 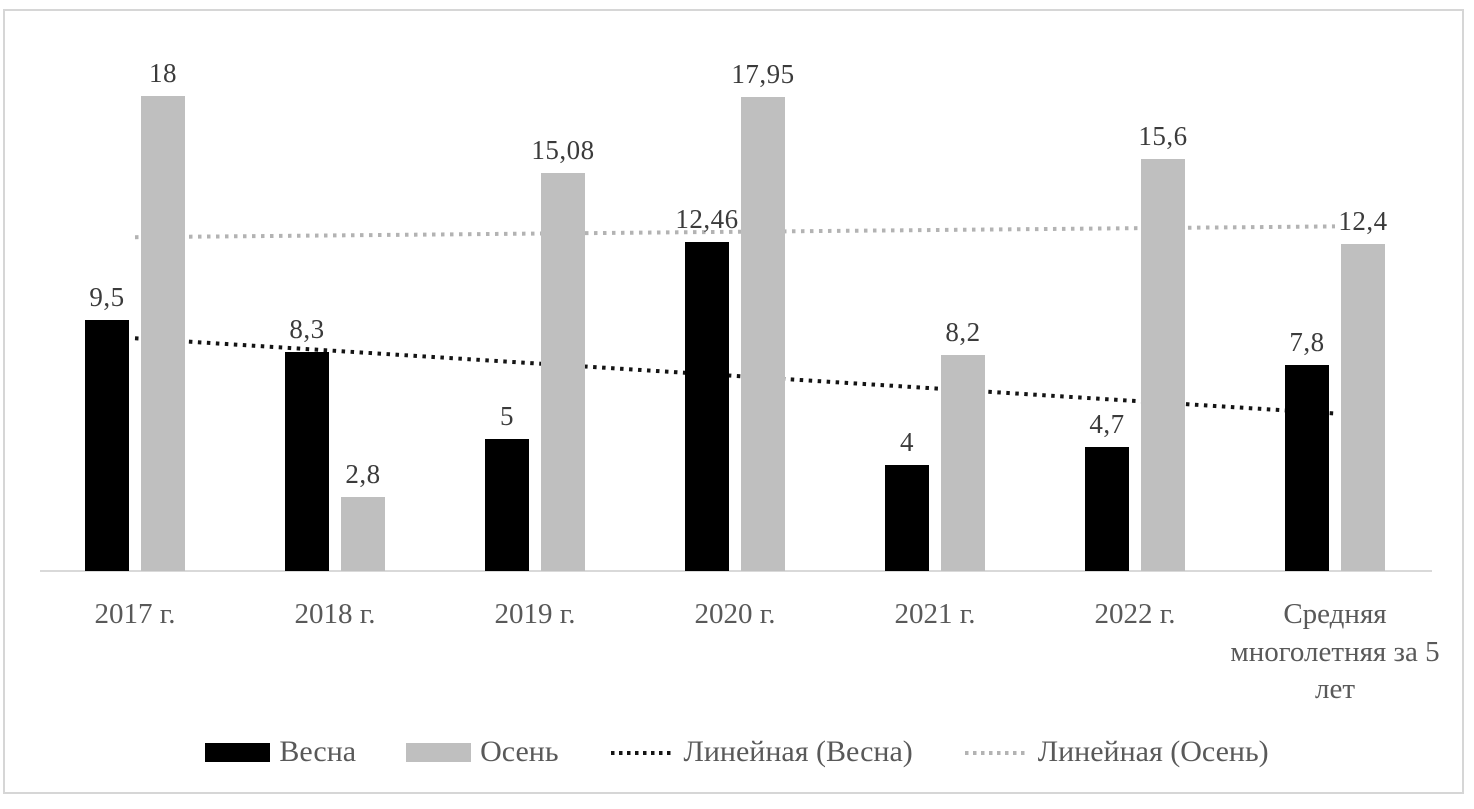 What do you see at coordinates (307, 329) in the screenshot?
I see `data-label: 8,3` at bounding box center [307, 329].